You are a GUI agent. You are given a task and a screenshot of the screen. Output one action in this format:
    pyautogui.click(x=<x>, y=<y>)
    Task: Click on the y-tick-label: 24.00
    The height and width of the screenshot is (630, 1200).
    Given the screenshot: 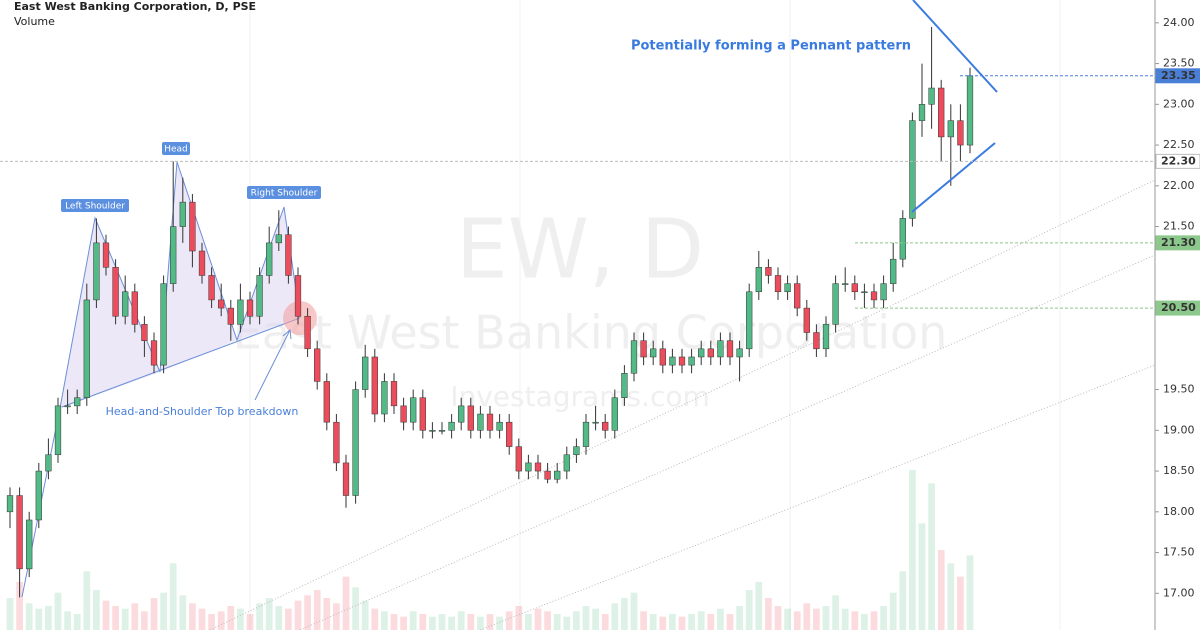 What is the action you would take?
    pyautogui.click(x=1179, y=22)
    